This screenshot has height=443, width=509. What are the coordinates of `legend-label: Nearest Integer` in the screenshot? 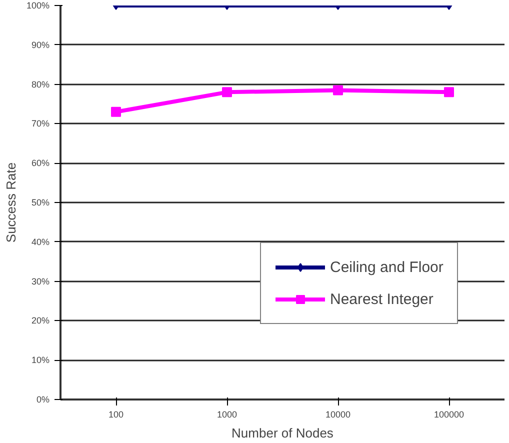 It's located at (382, 299).